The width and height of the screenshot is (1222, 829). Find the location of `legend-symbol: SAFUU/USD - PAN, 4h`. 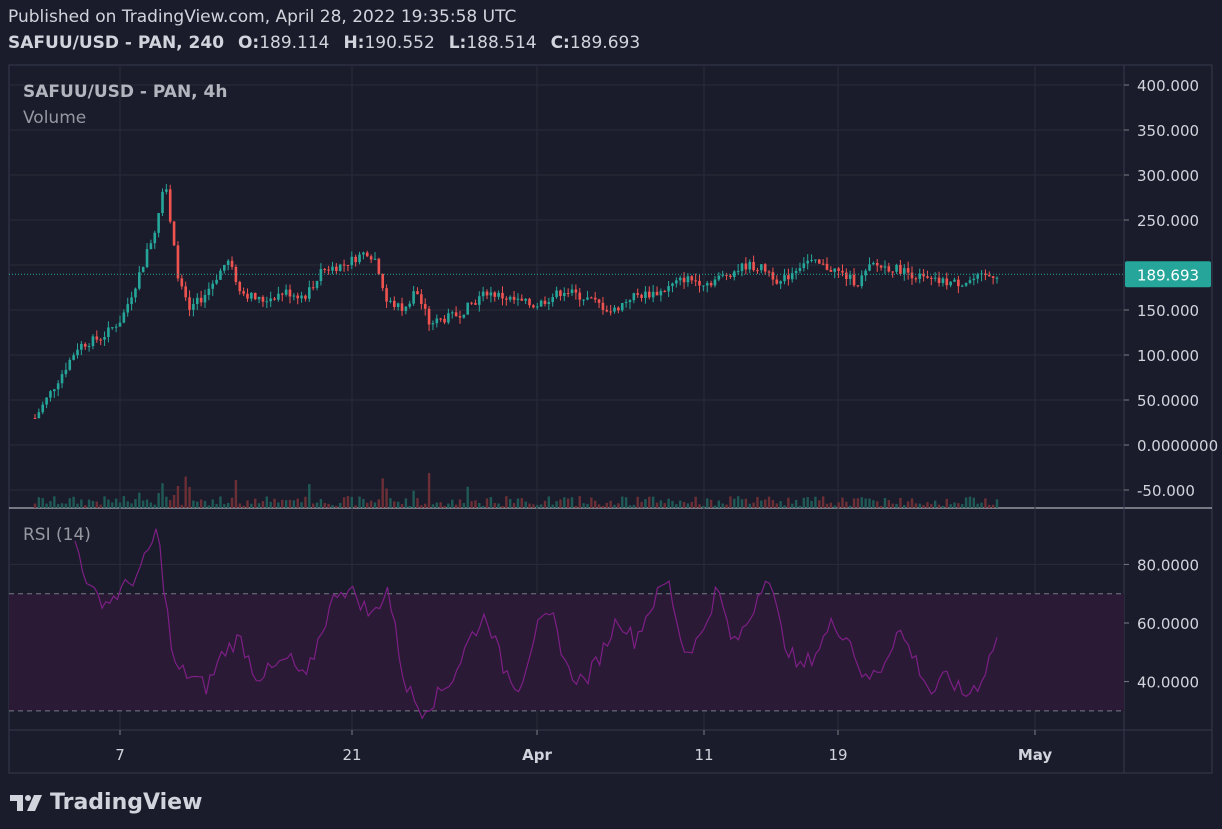

legend-symbol: SAFUU/USD - PAN, 4h is located at coordinates (125, 92).